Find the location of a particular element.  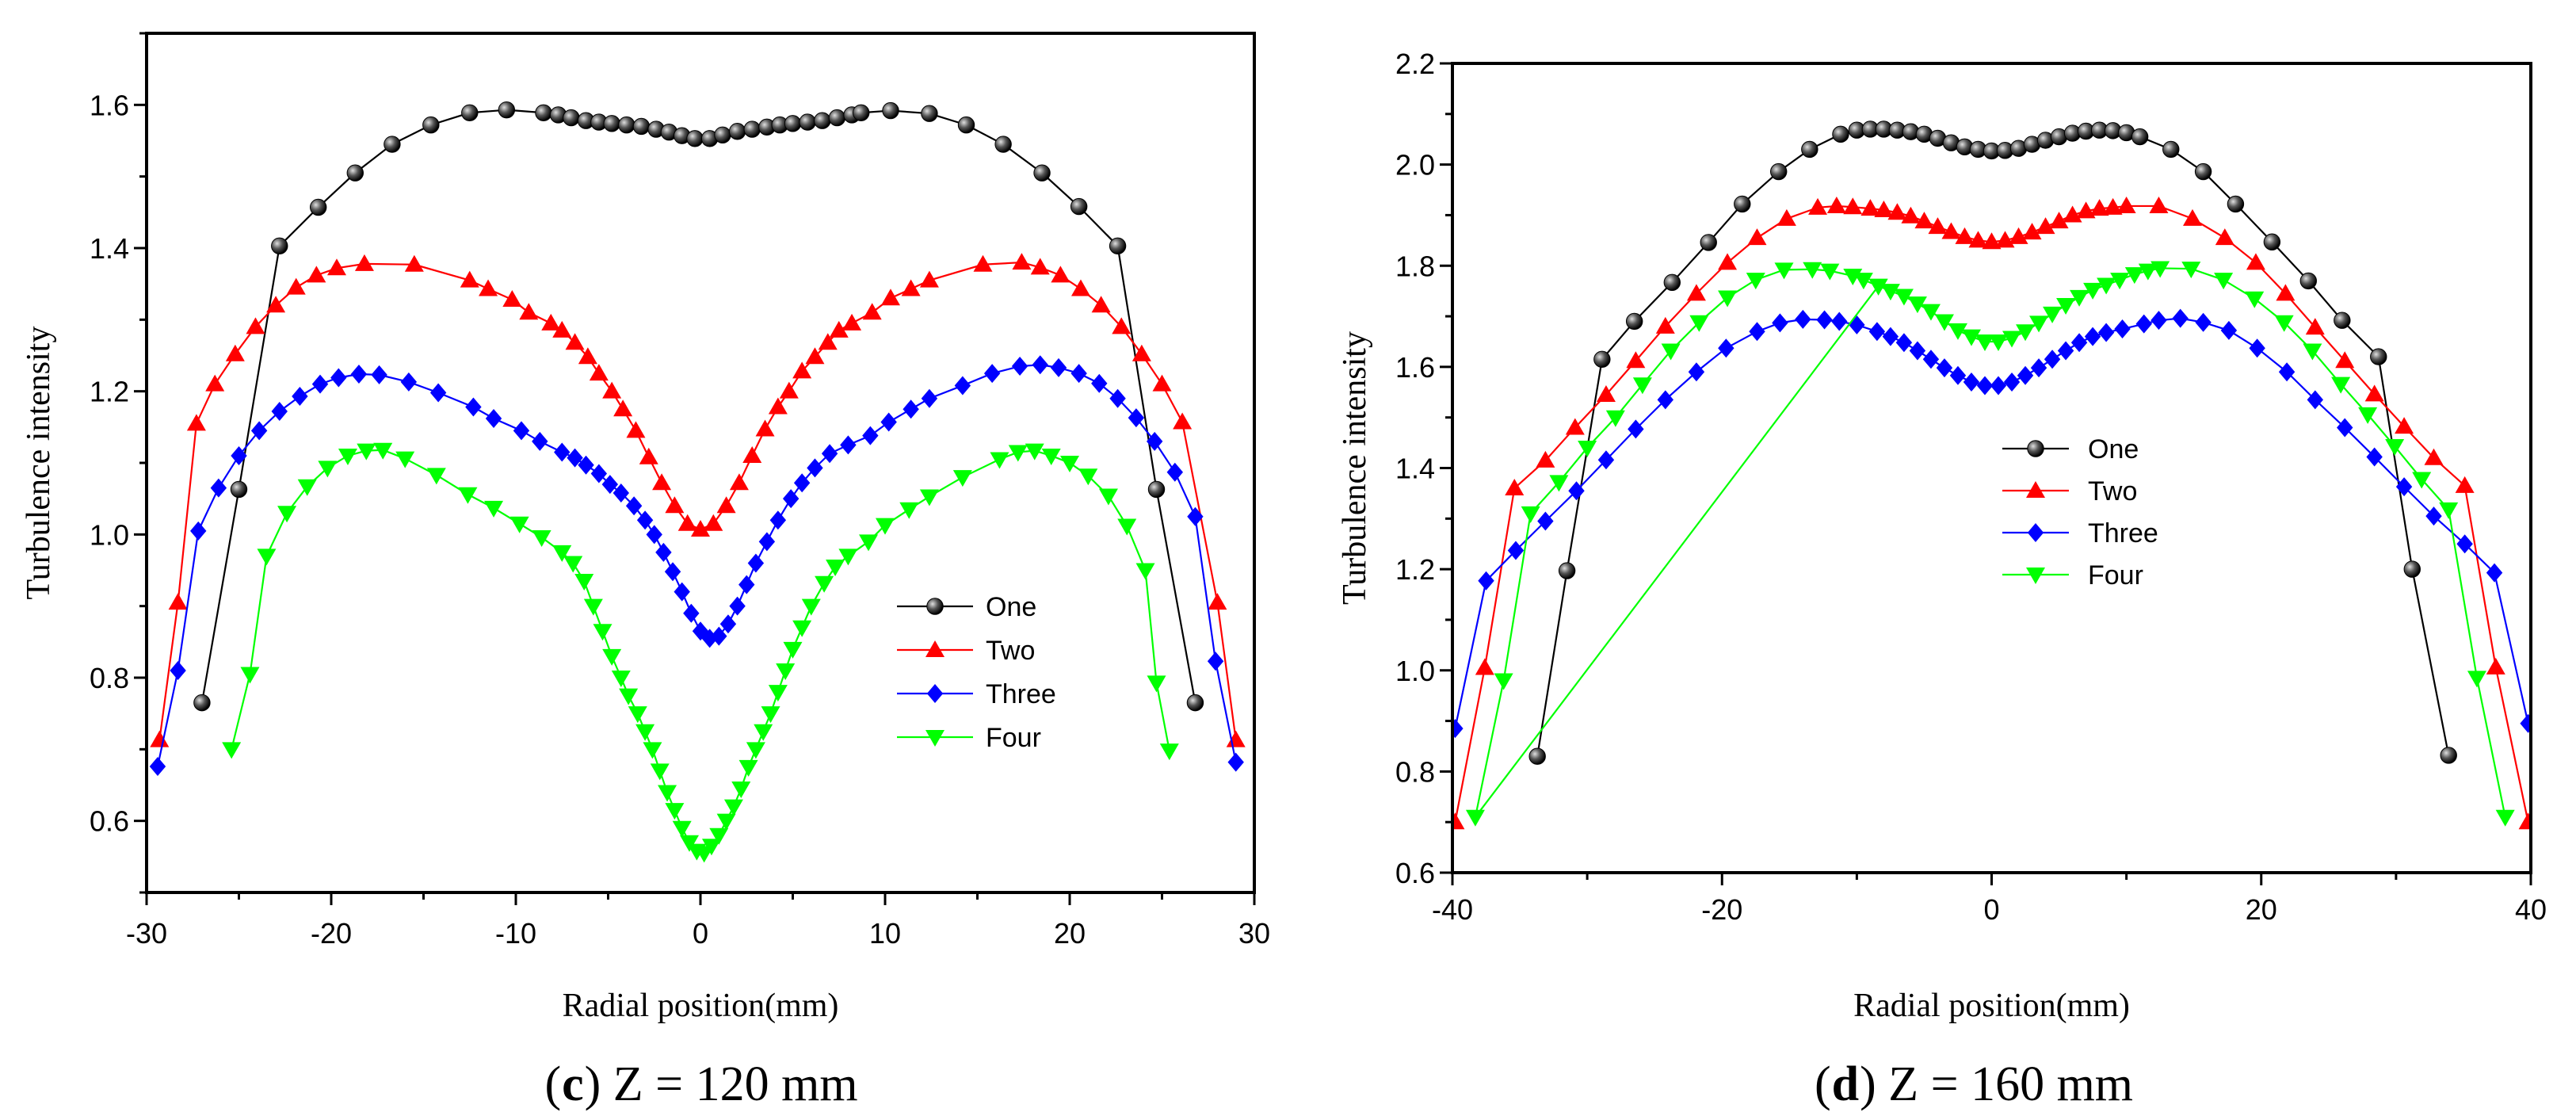

series-four is located at coordinates (700, 652).